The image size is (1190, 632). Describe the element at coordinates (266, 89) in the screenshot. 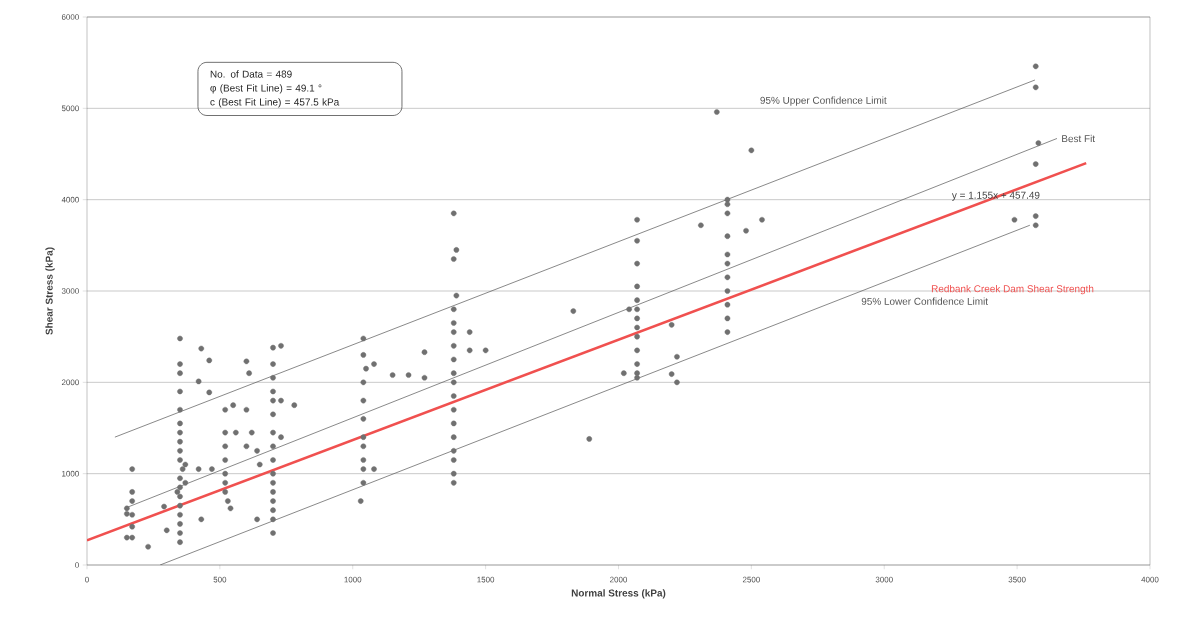

I see `annotation: φ (Best Fit Line) = 49.1 °` at that location.